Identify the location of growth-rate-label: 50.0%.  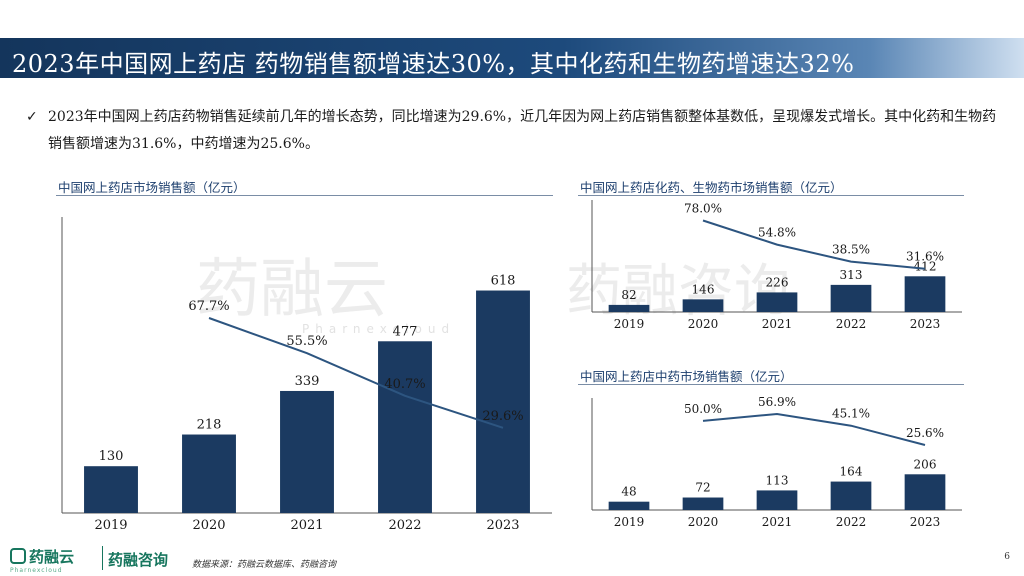
(703, 409).